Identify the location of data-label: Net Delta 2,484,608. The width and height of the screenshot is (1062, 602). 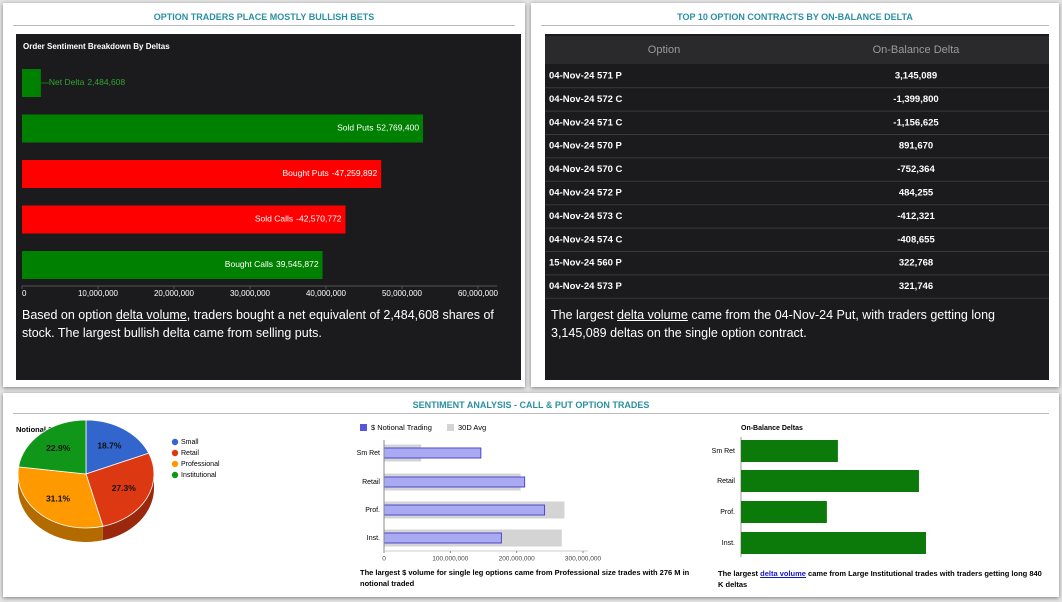
(87, 82).